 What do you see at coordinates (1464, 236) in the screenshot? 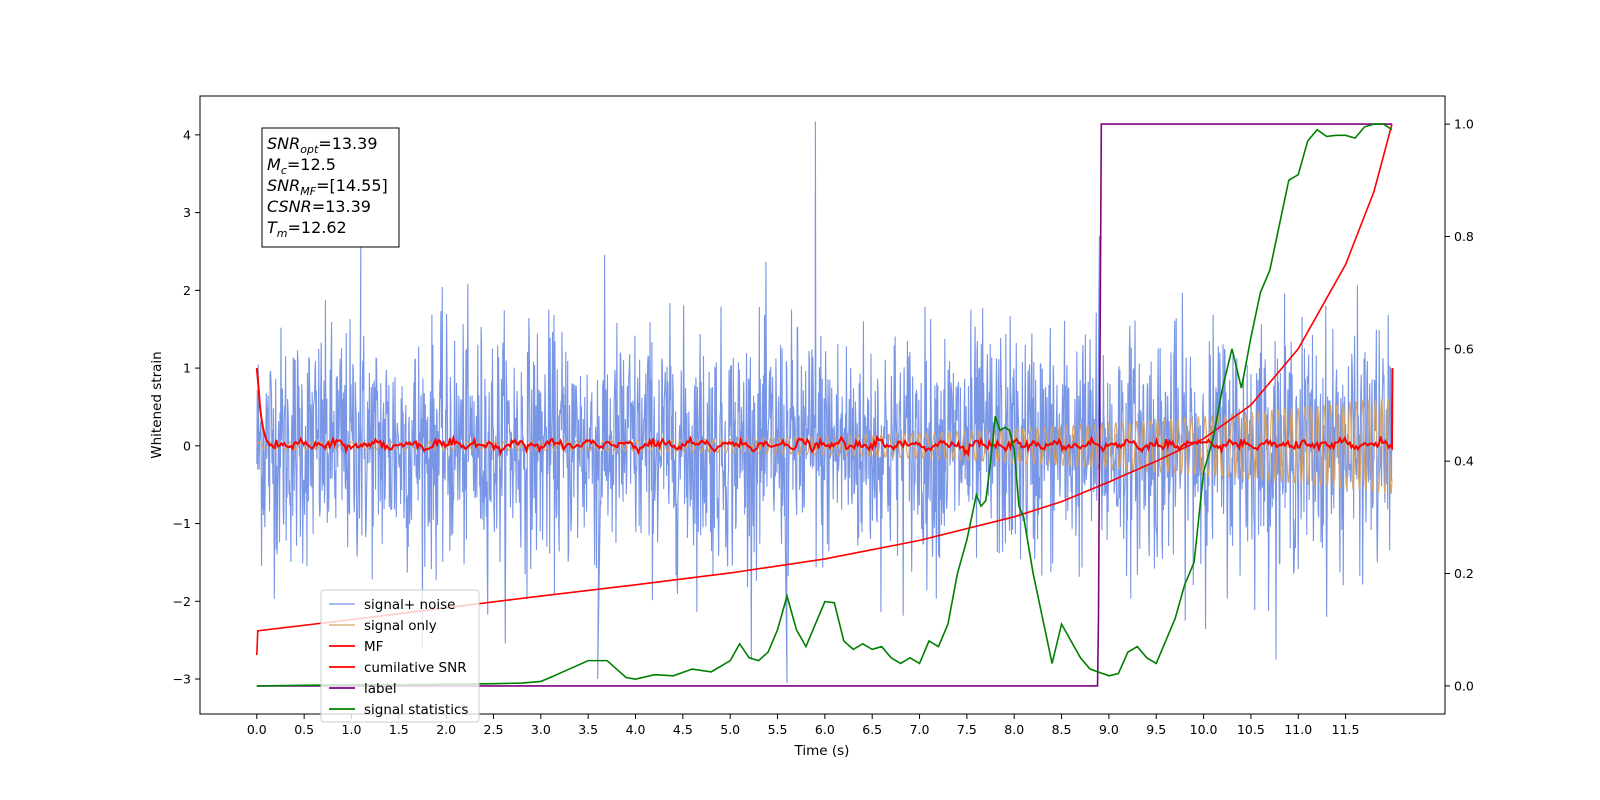
I see `y2-tick-label: 0.8` at bounding box center [1464, 236].